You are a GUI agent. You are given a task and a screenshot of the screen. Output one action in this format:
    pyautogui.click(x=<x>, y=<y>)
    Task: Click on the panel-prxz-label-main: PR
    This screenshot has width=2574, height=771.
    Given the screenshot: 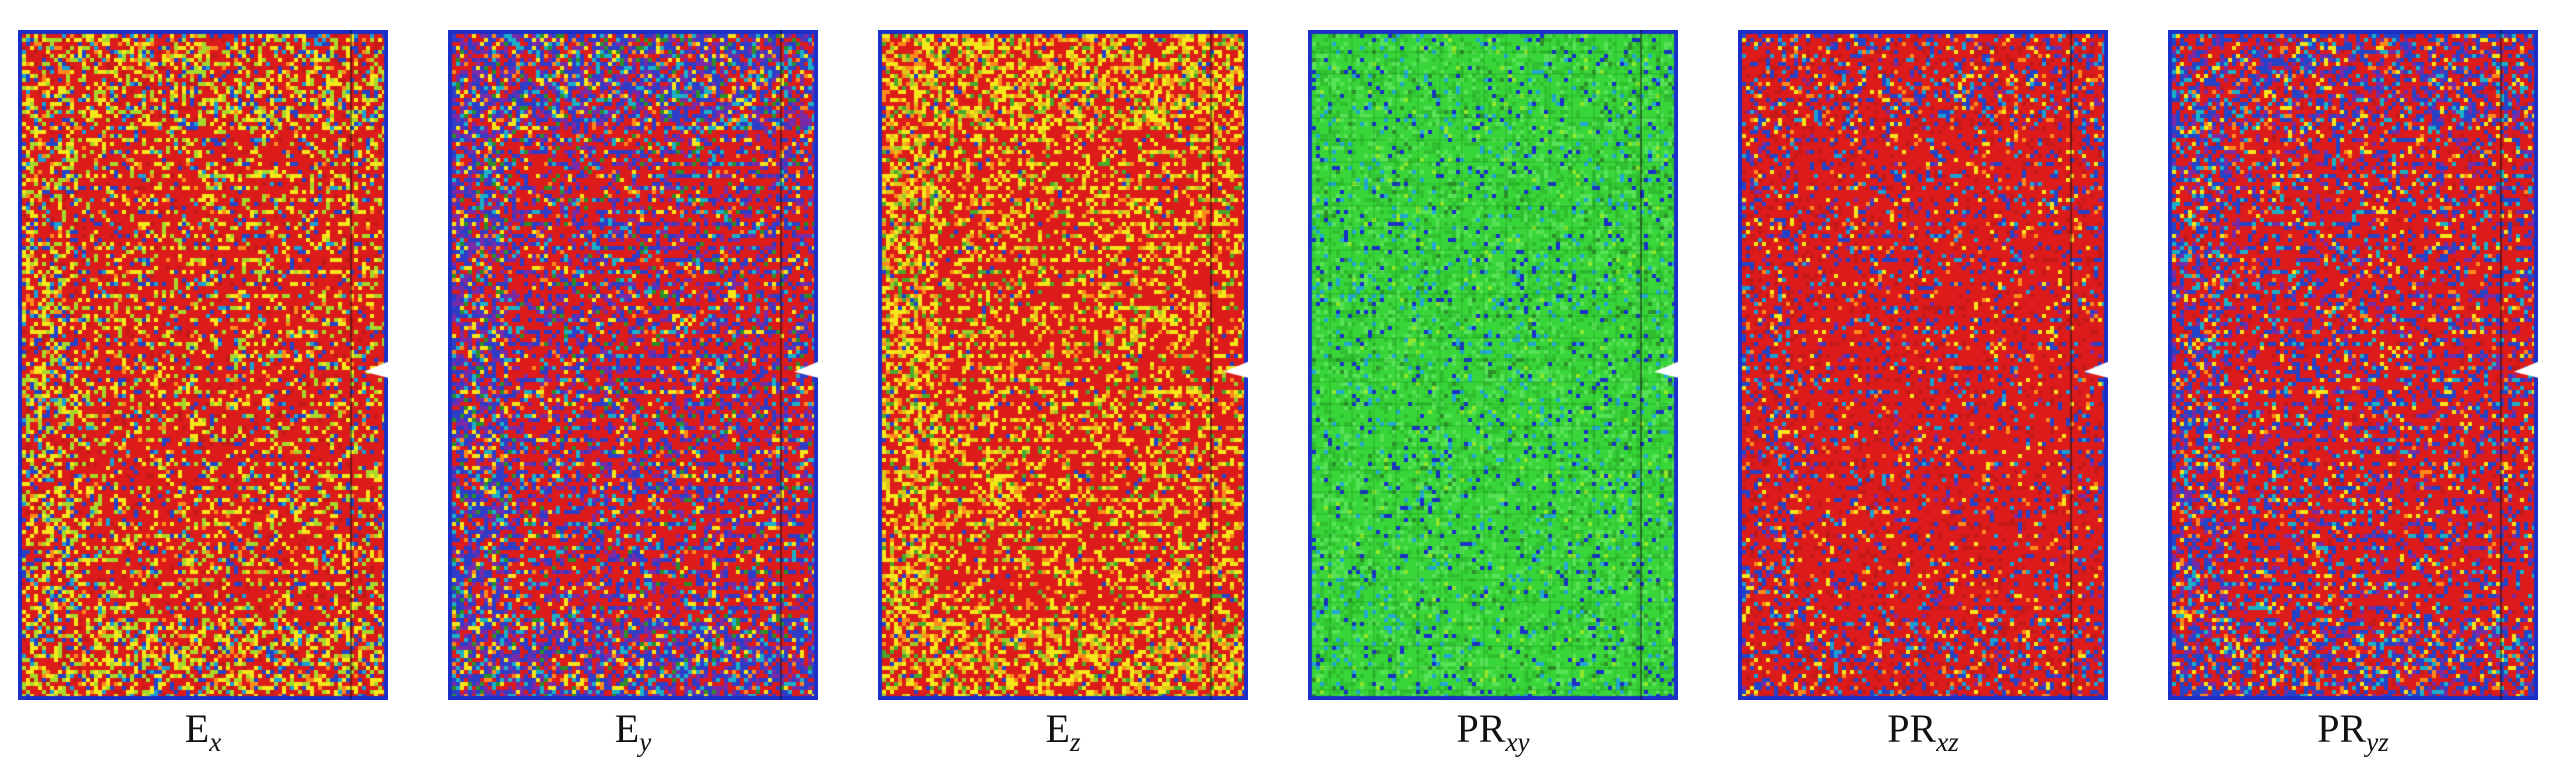 What is the action you would take?
    pyautogui.click(x=1912, y=728)
    